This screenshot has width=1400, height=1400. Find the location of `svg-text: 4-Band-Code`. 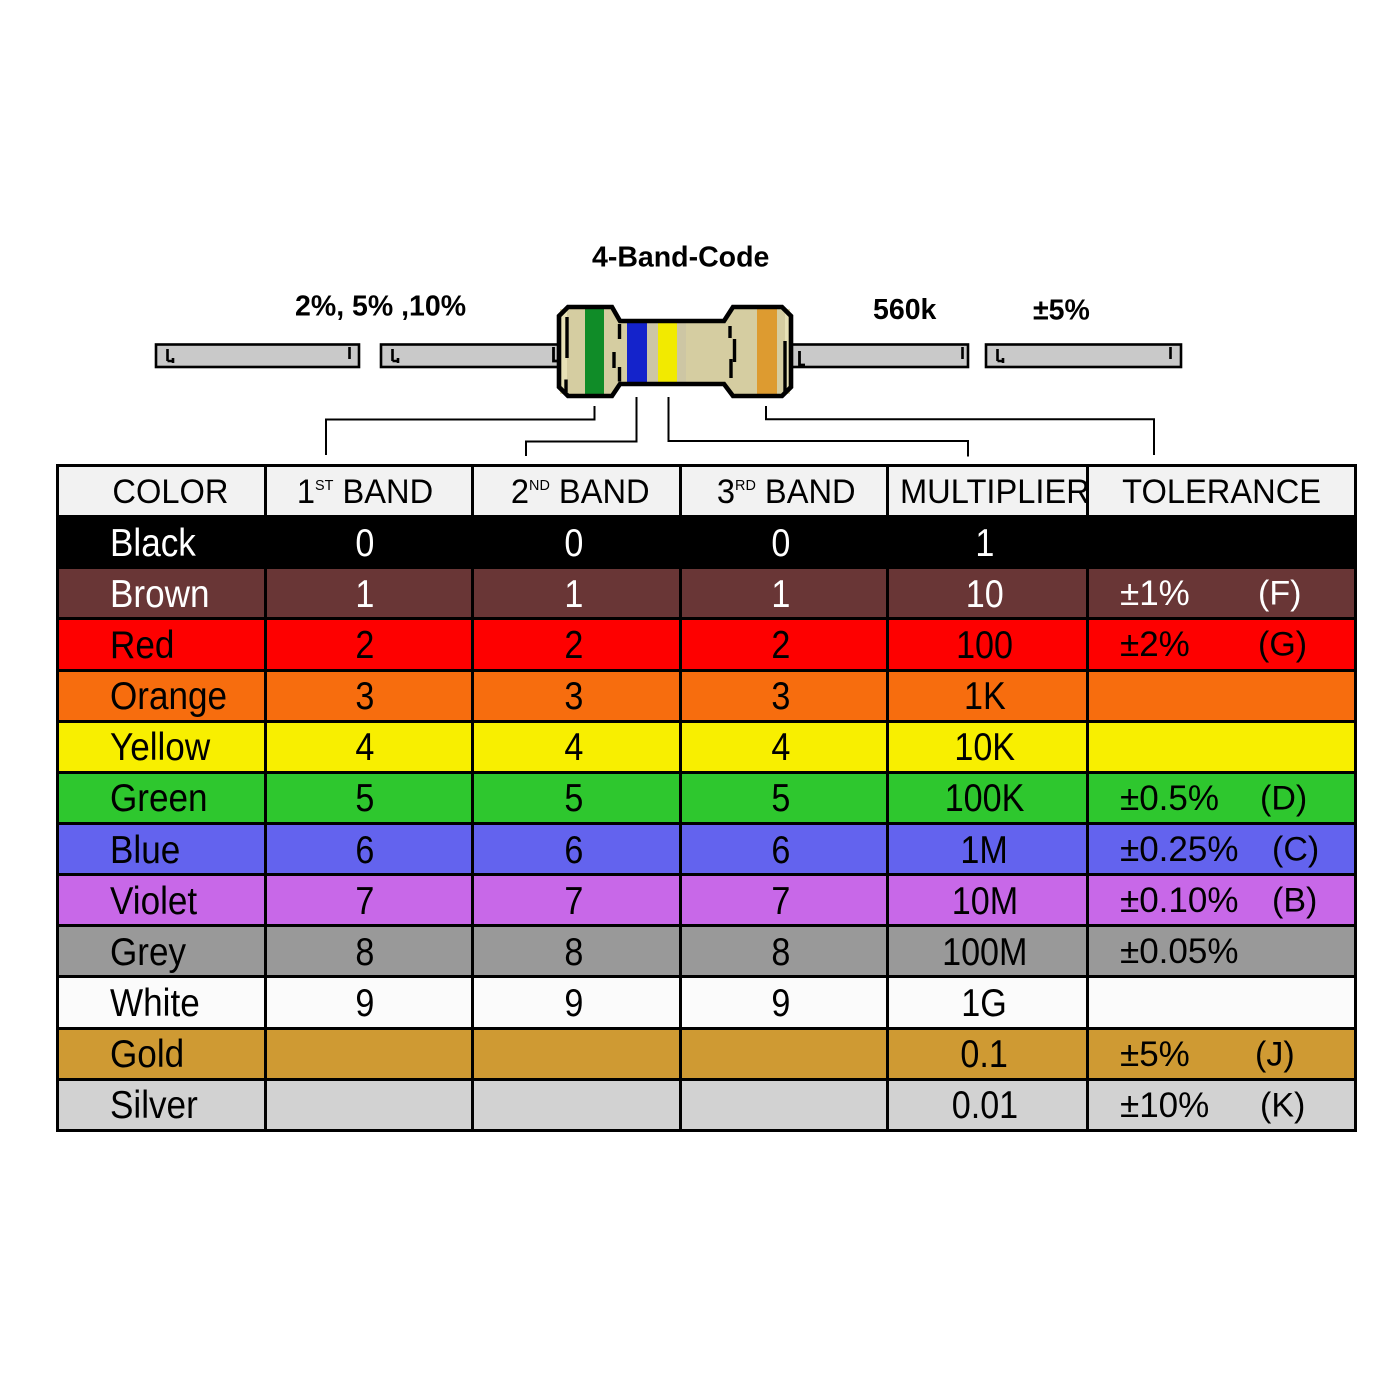

svg-text: 4-Band-Code is located at coordinates (680, 258).